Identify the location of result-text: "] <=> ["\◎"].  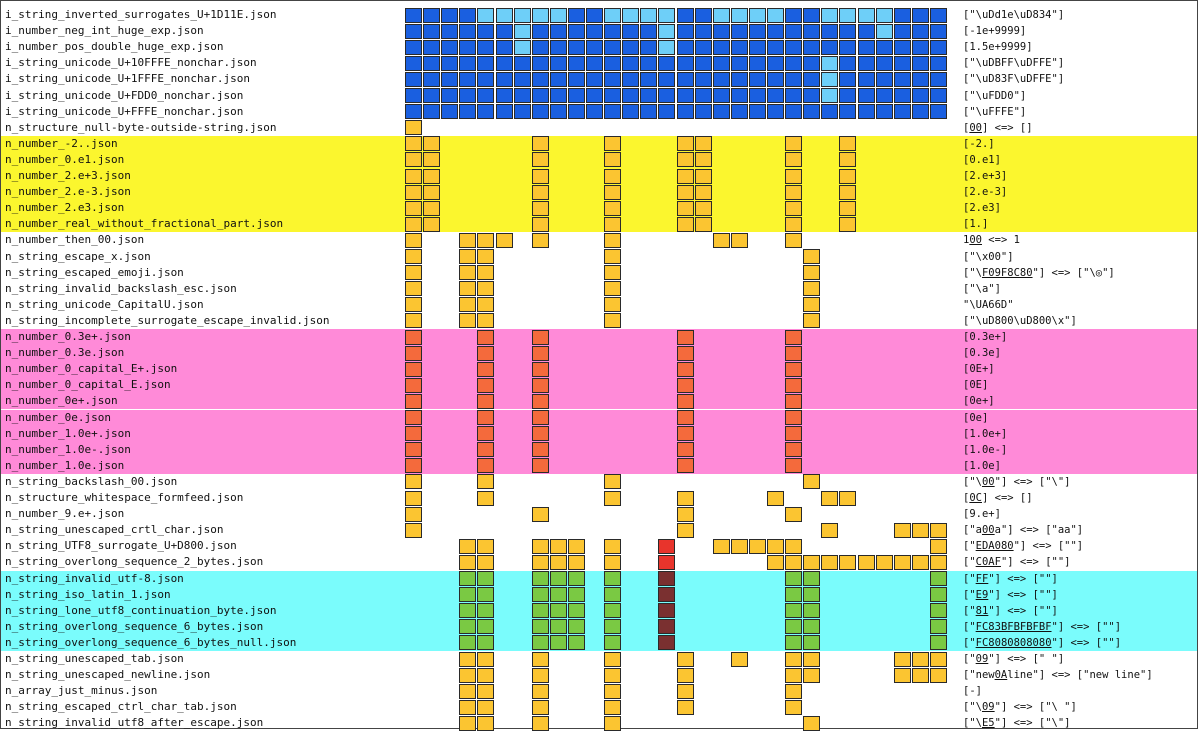
(1073, 272).